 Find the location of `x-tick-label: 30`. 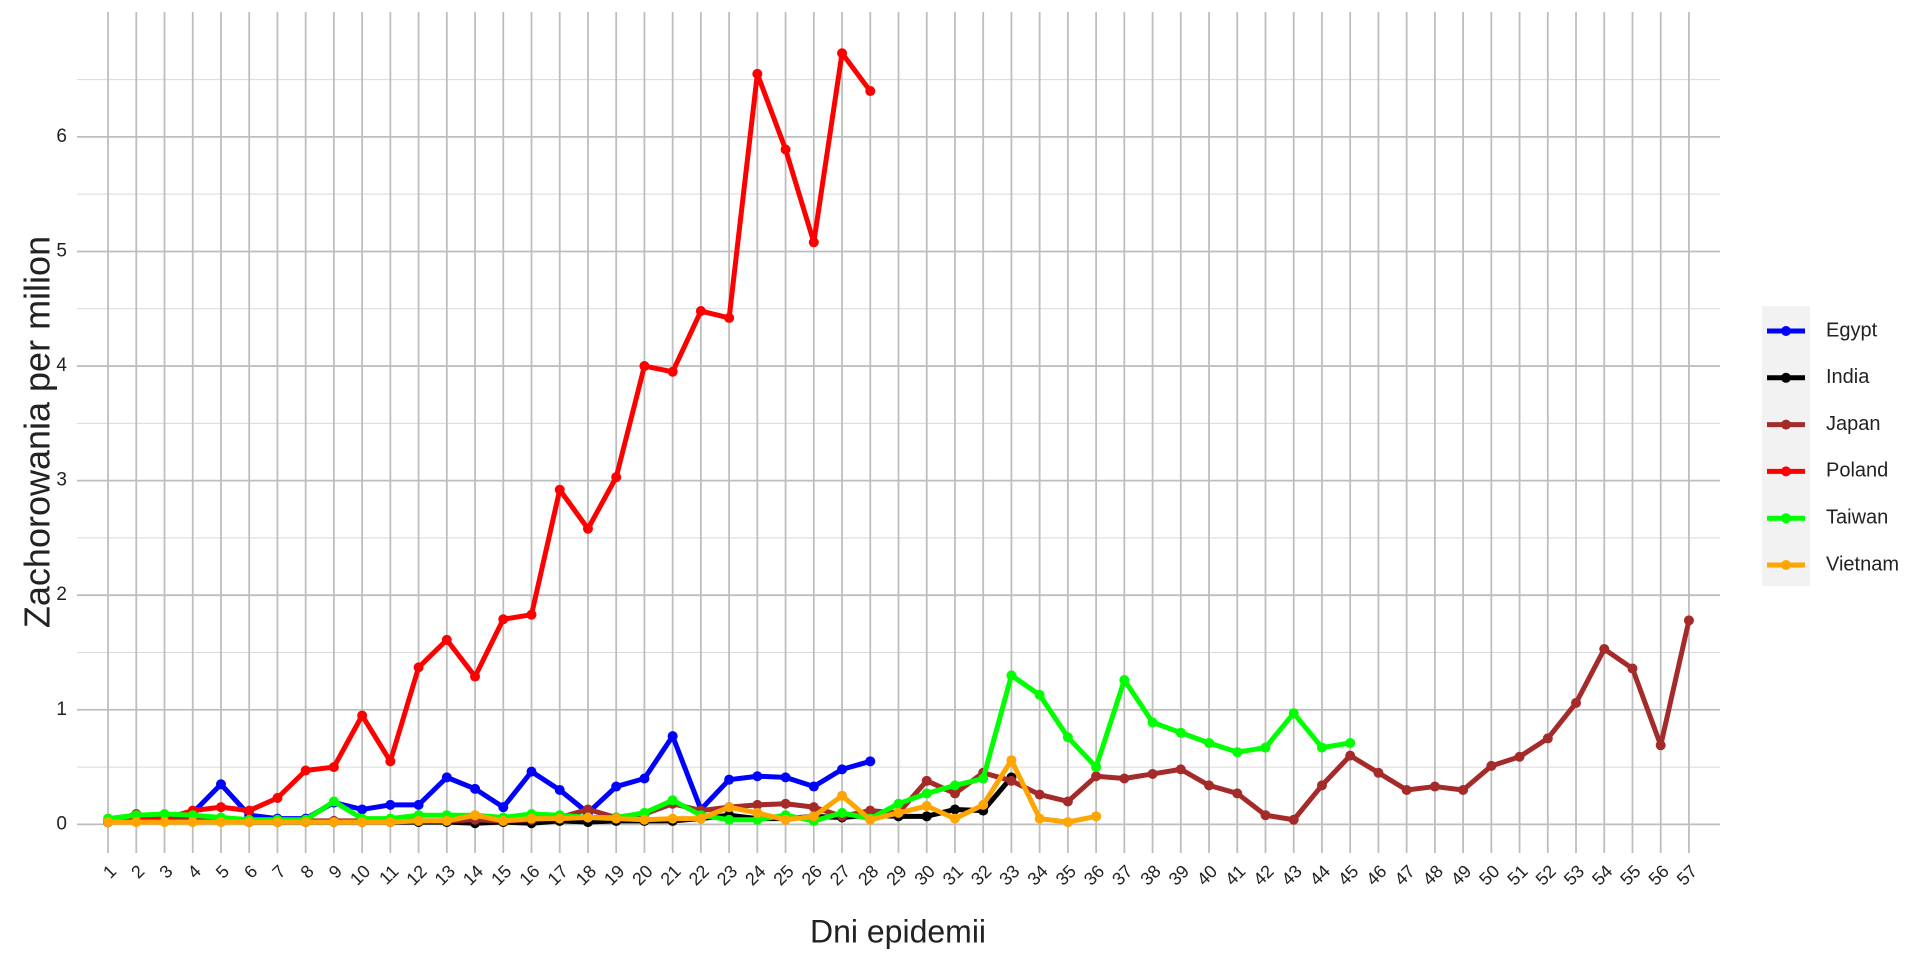

x-tick-label: 30 is located at coordinates (925, 875).